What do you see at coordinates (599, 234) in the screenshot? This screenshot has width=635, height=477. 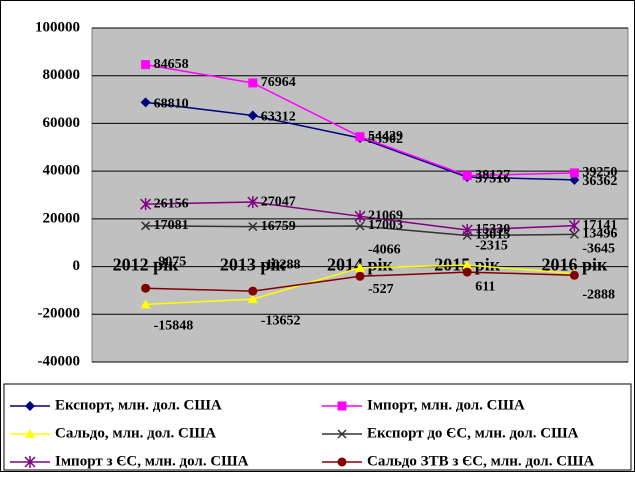 I see `data-label: 13496` at bounding box center [599, 234].